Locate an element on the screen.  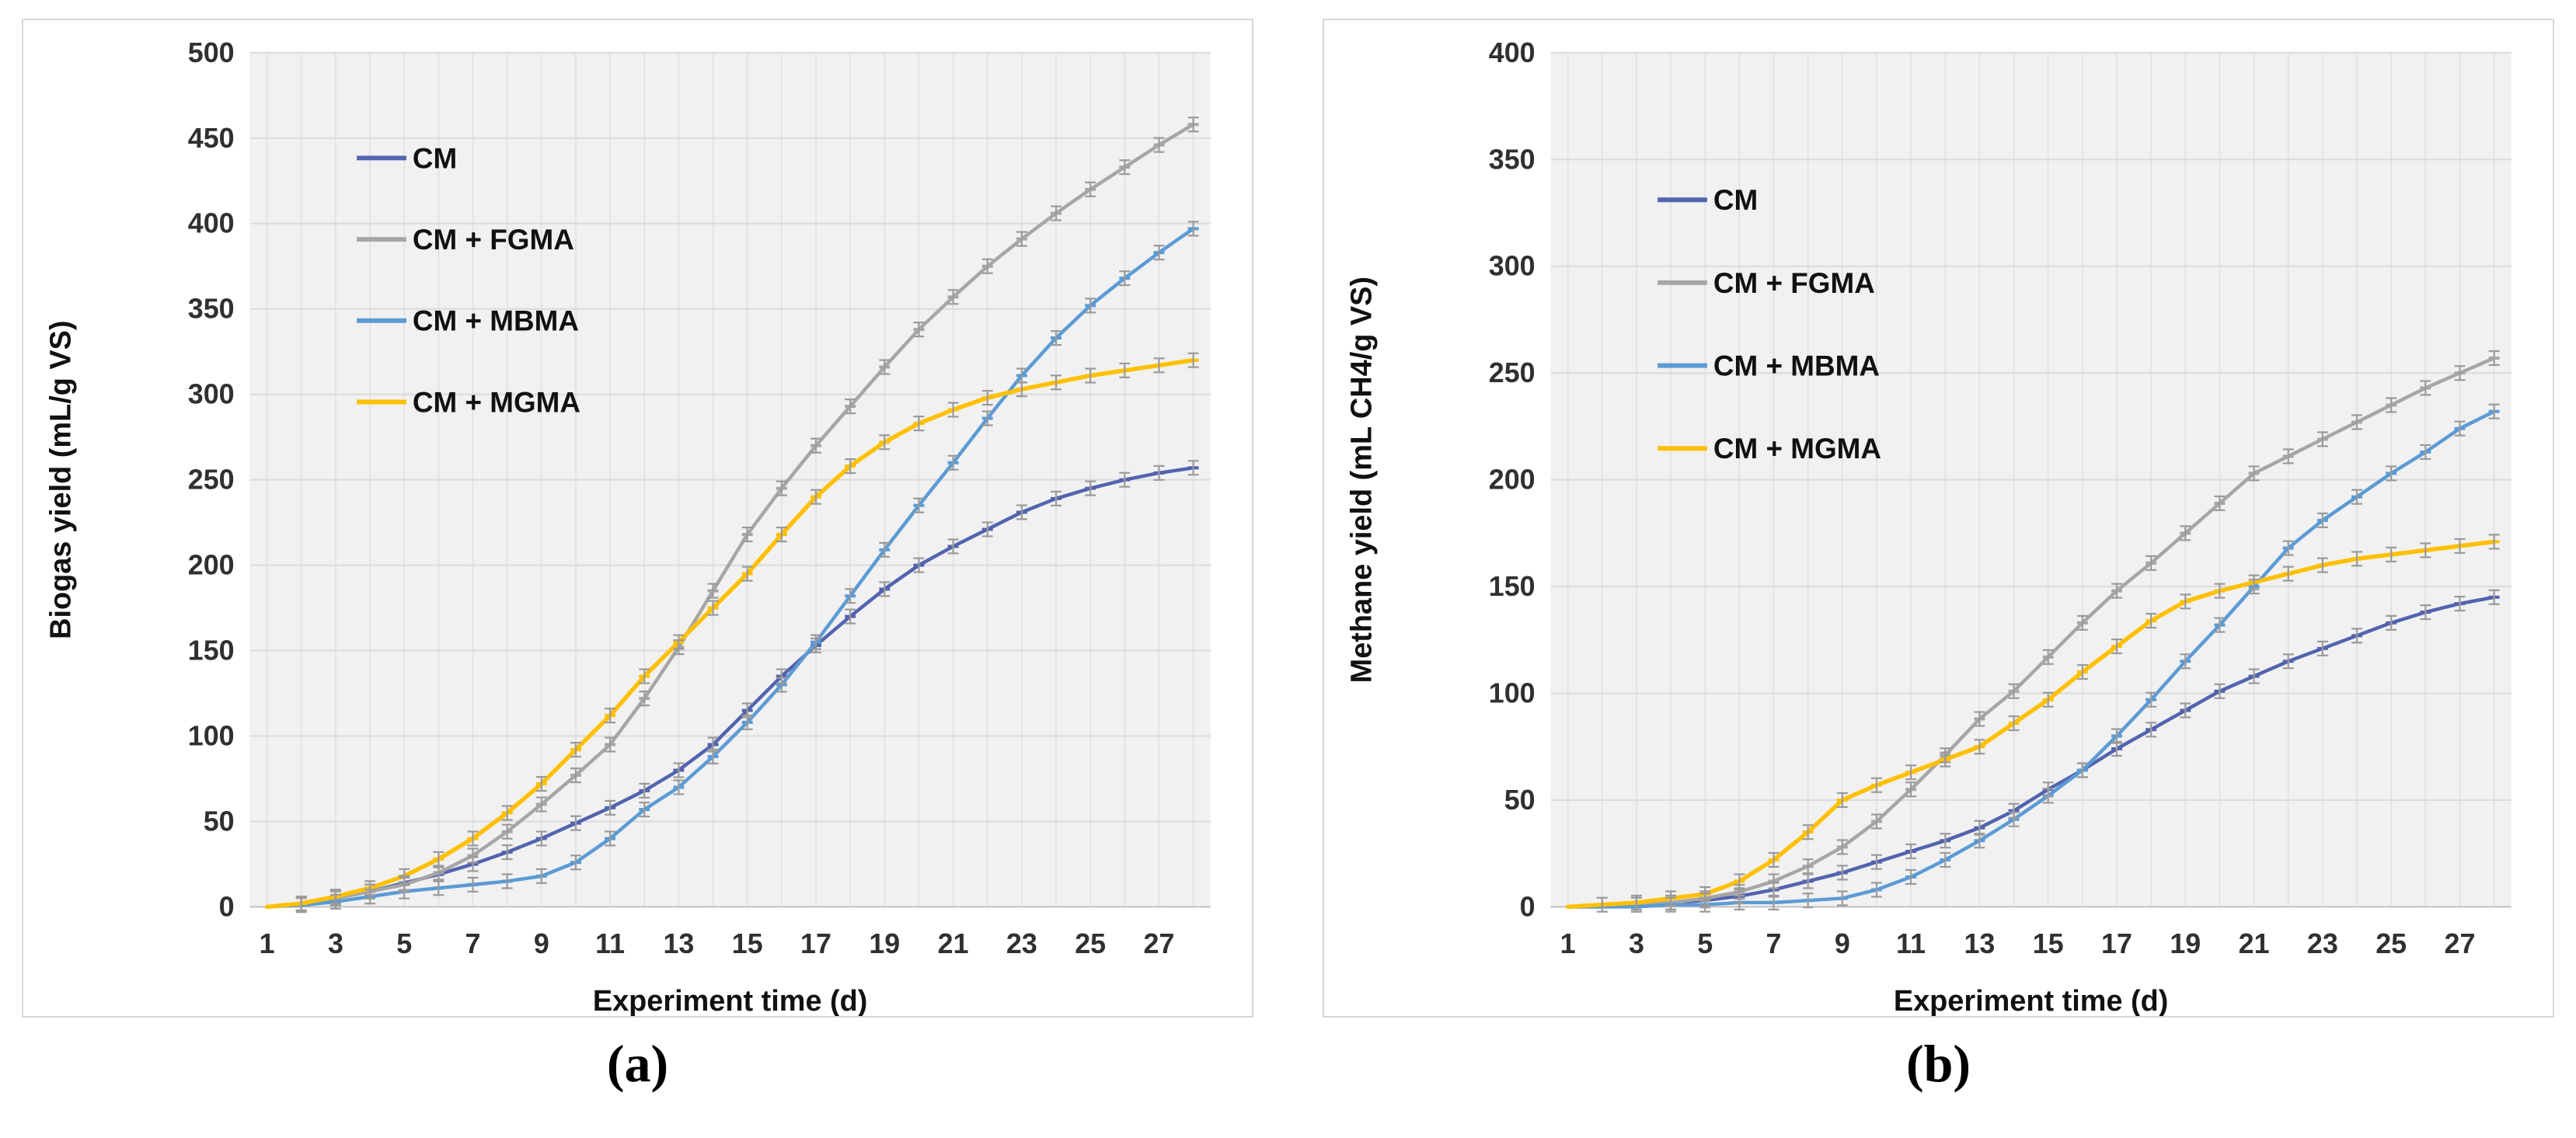
y-axis-title: Biogas yield (mL/g VS) is located at coordinates (61, 479).